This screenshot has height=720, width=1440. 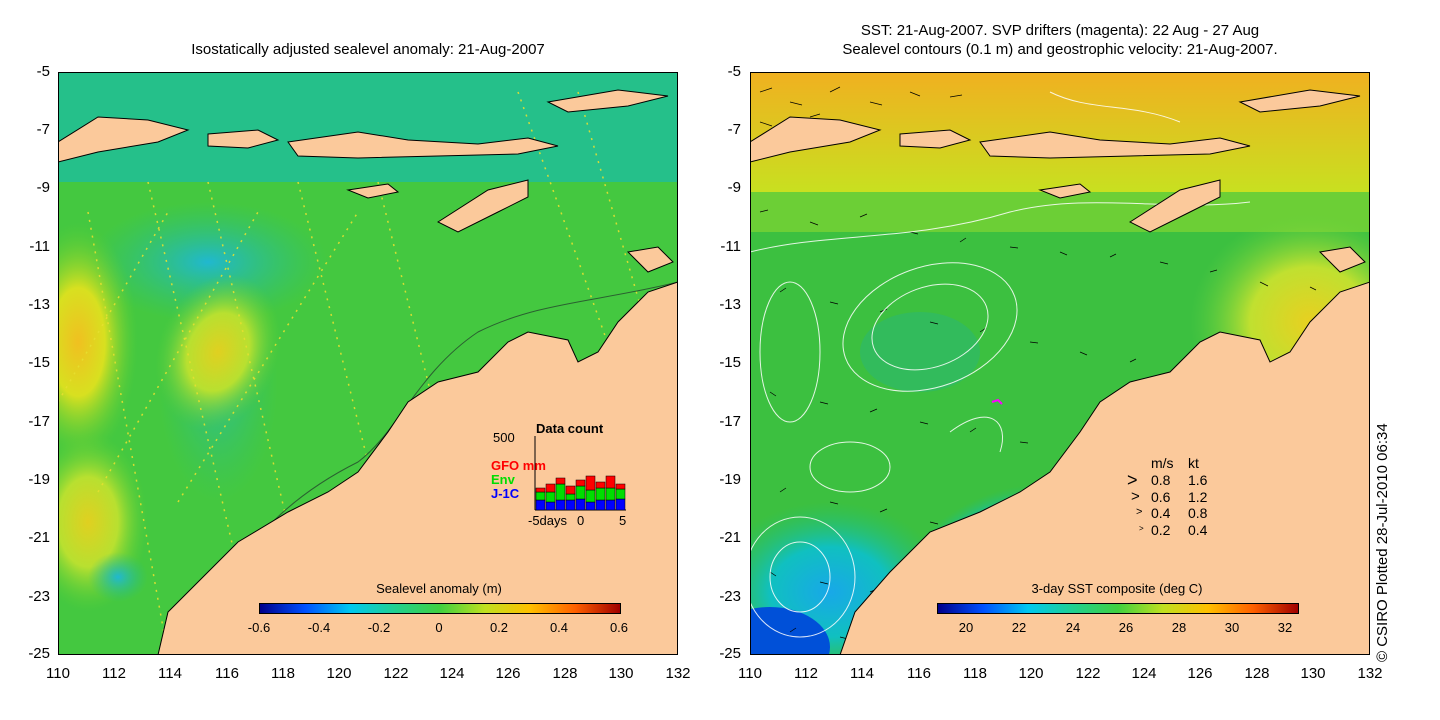 I want to click on velocity-kt-value: 1.2, so click(x=1198, y=497).